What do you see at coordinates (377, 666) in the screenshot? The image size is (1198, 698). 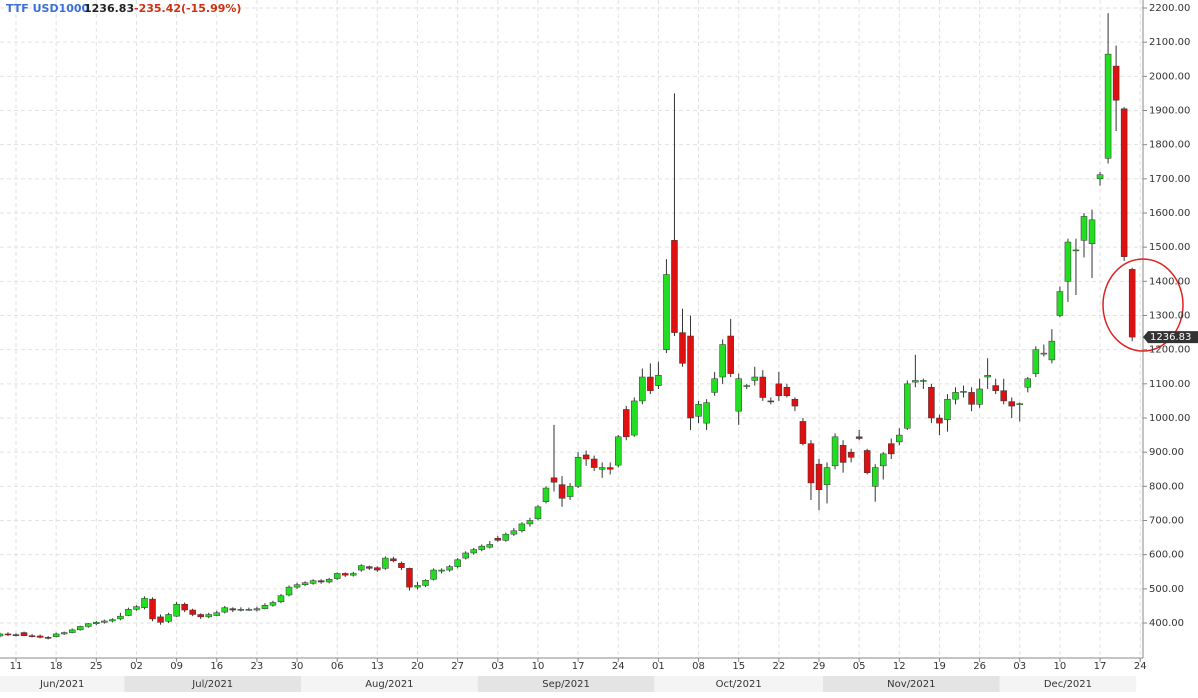 I see `x-tick-label: 13` at bounding box center [377, 666].